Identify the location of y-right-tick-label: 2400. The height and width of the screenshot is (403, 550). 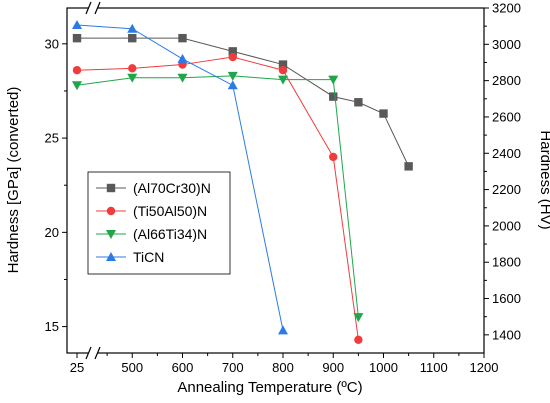
(506, 153).